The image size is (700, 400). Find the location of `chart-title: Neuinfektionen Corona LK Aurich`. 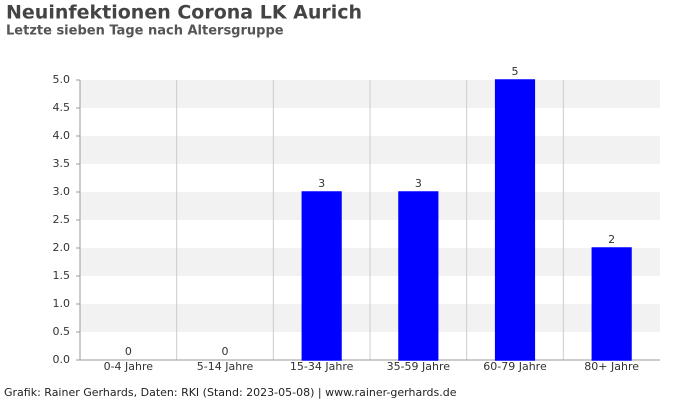

chart-title: Neuinfektionen Corona LK Aurich is located at coordinates (184, 13).